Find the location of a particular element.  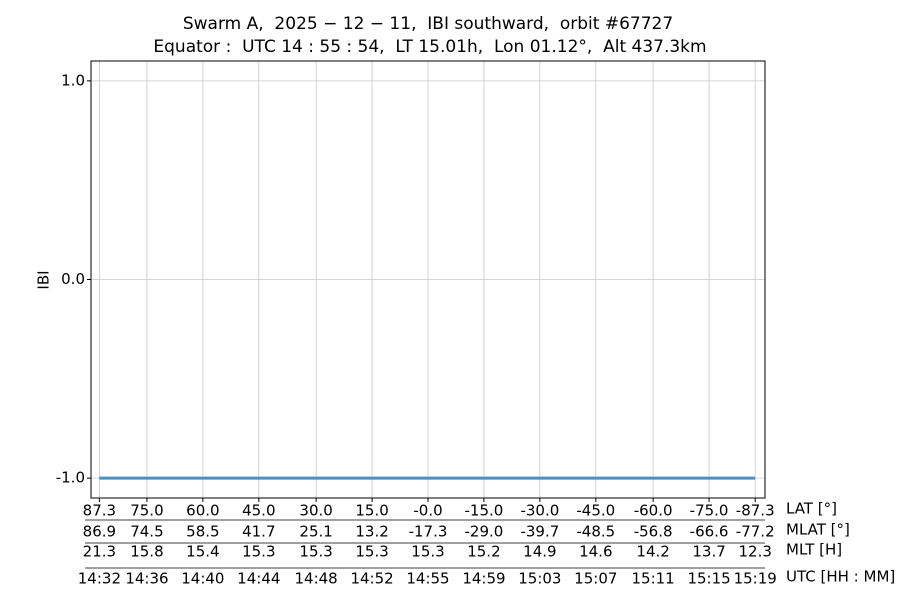

x-tick-label: 14:32 is located at coordinates (99, 579).